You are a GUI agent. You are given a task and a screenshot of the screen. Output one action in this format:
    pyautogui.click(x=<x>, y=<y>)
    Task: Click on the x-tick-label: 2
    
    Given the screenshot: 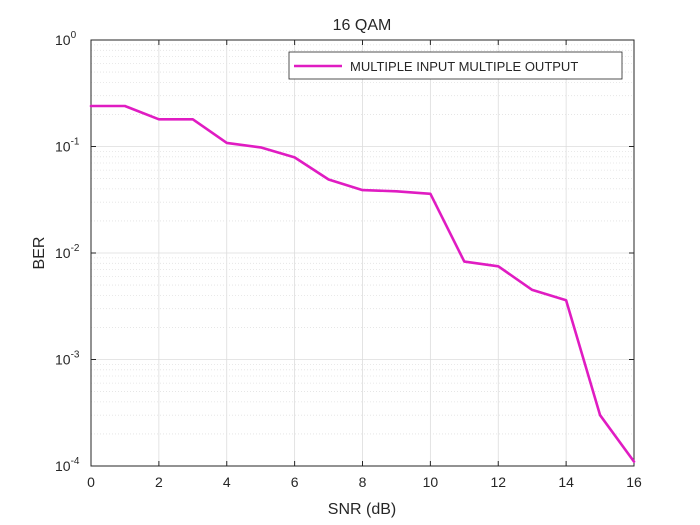 What is the action you would take?
    pyautogui.click(x=159, y=482)
    